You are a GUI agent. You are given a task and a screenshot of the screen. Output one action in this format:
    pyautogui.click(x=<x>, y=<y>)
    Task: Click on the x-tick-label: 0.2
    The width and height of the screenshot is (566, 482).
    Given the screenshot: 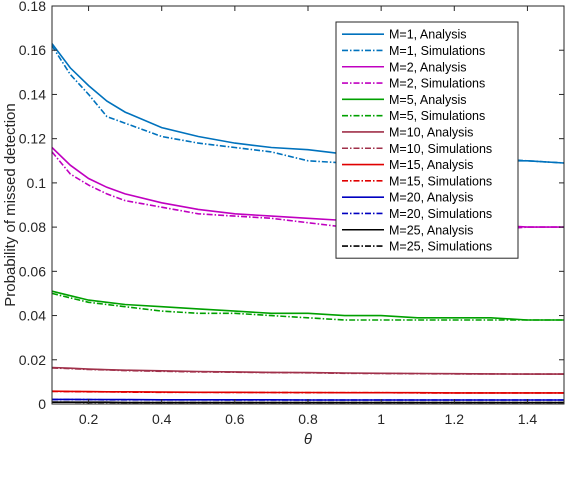 What is the action you would take?
    pyautogui.click(x=89, y=419)
    